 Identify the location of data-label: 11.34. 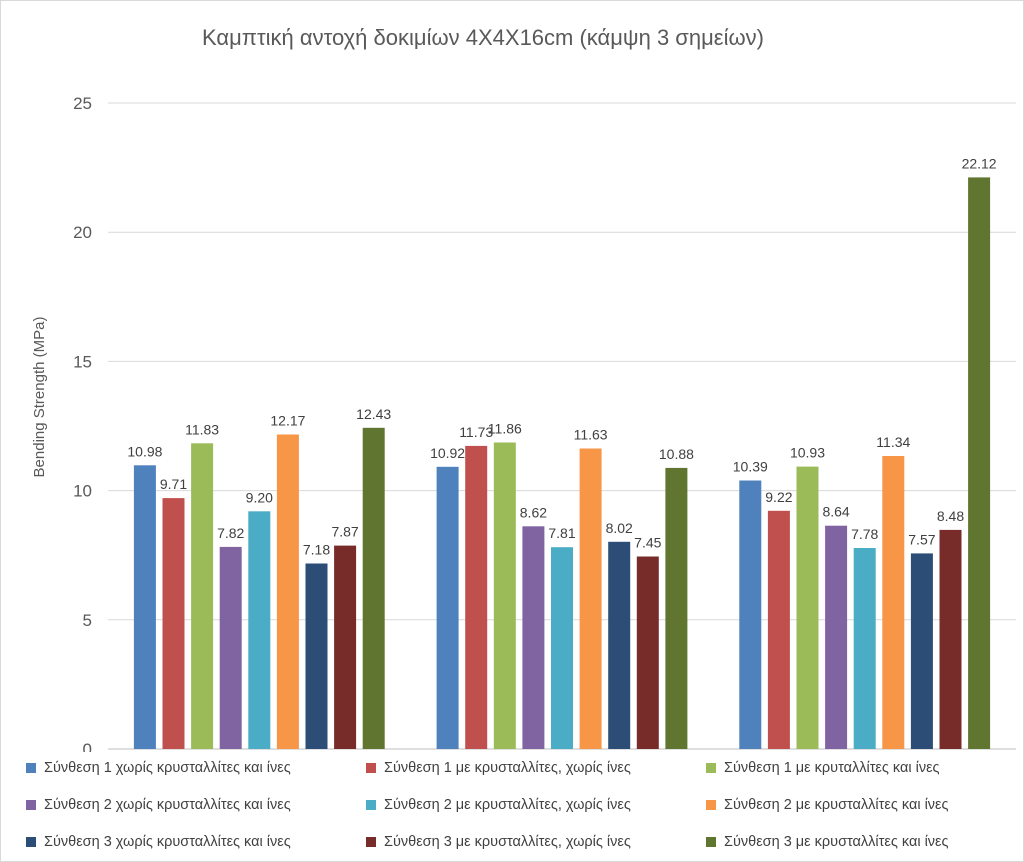
(893, 442).